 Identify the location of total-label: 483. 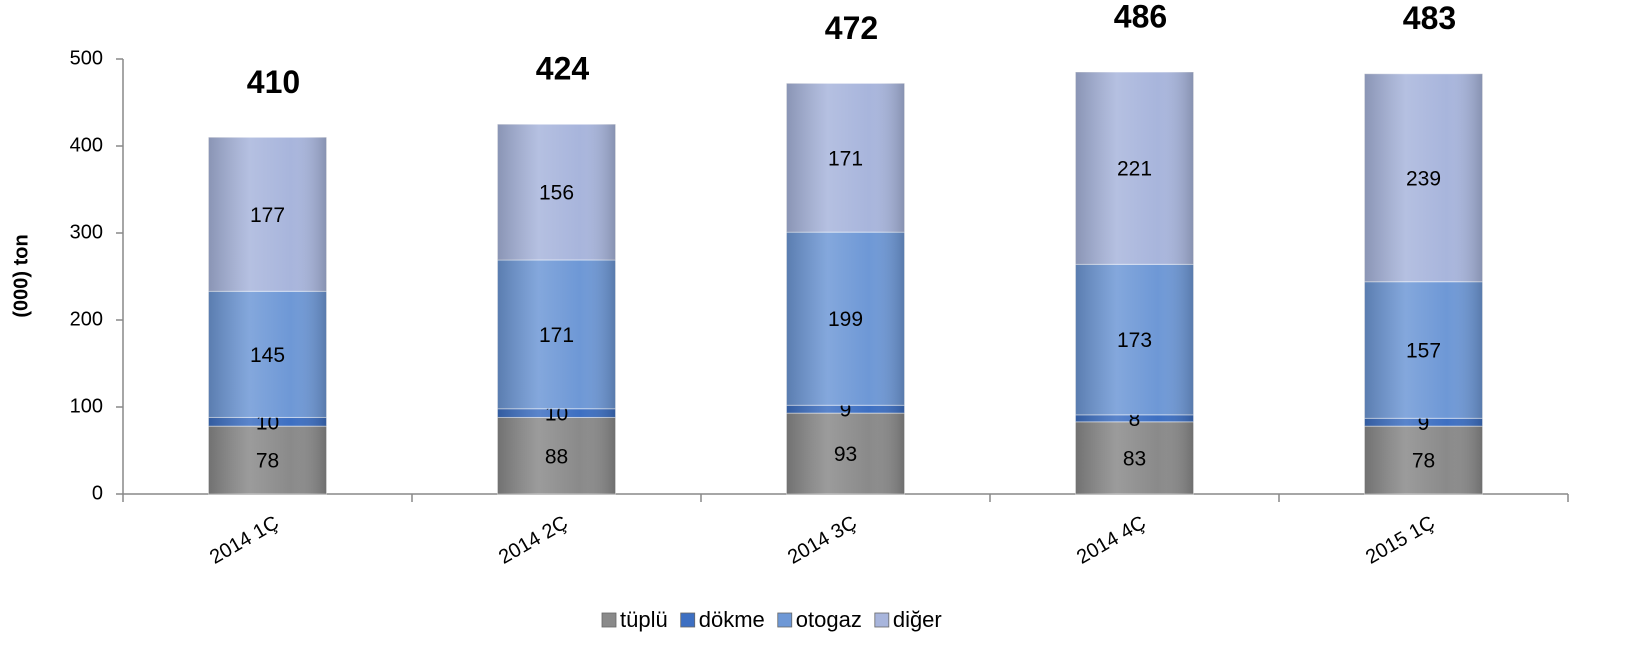
(1429, 18).